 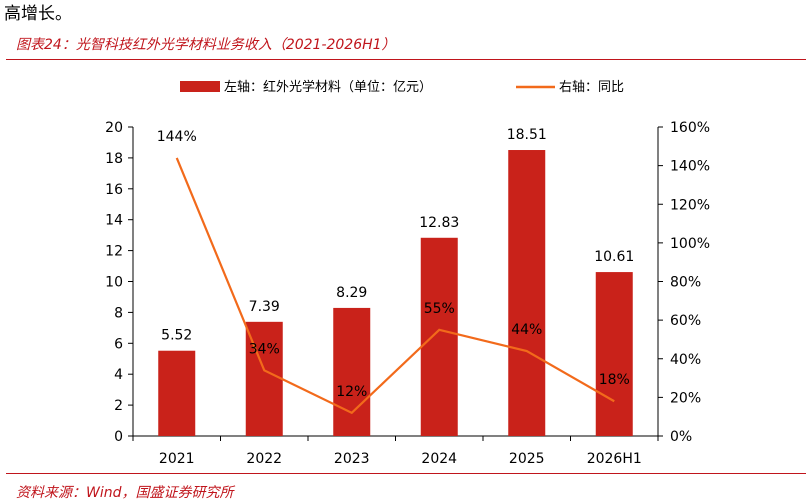 I want to click on x-tick-label: 2025, so click(x=527, y=459).